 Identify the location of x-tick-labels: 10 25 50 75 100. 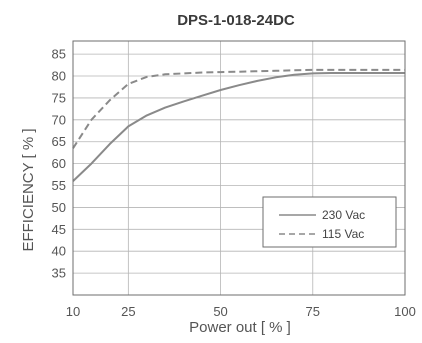
(241, 311).